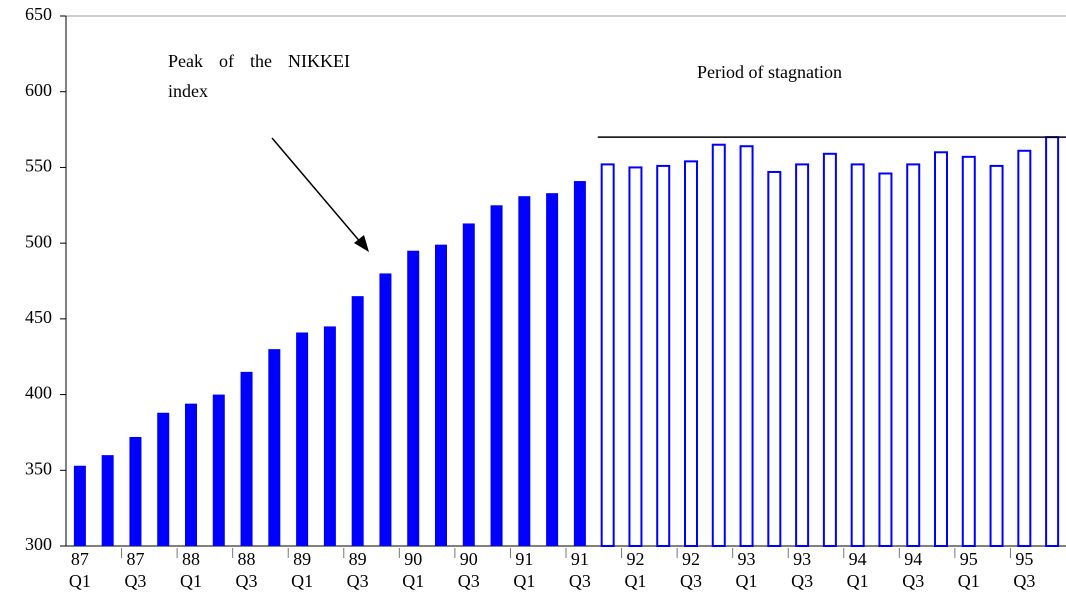  I want to click on x-tick-label: 92 Q1, so click(635, 570).